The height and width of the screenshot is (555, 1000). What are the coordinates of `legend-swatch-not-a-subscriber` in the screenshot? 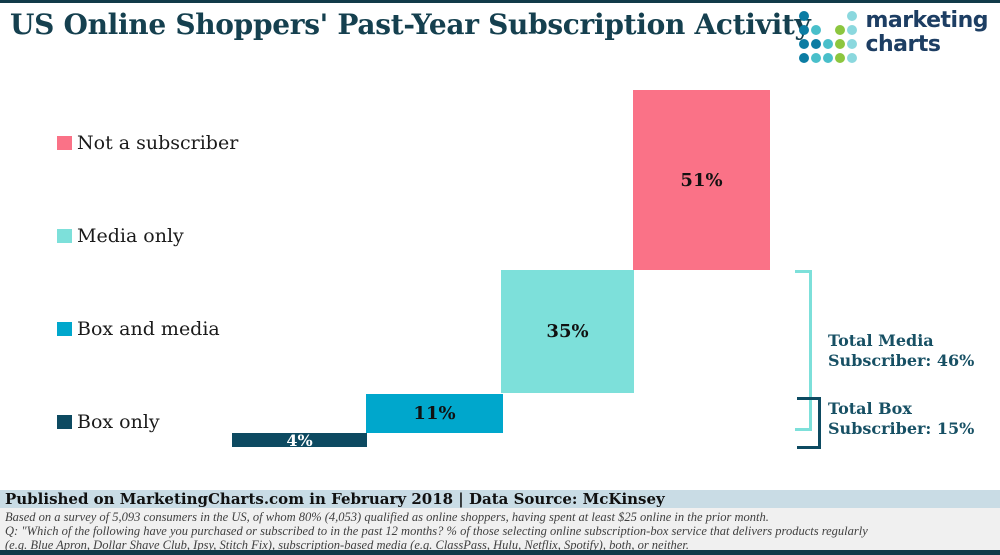 It's located at (64, 143).